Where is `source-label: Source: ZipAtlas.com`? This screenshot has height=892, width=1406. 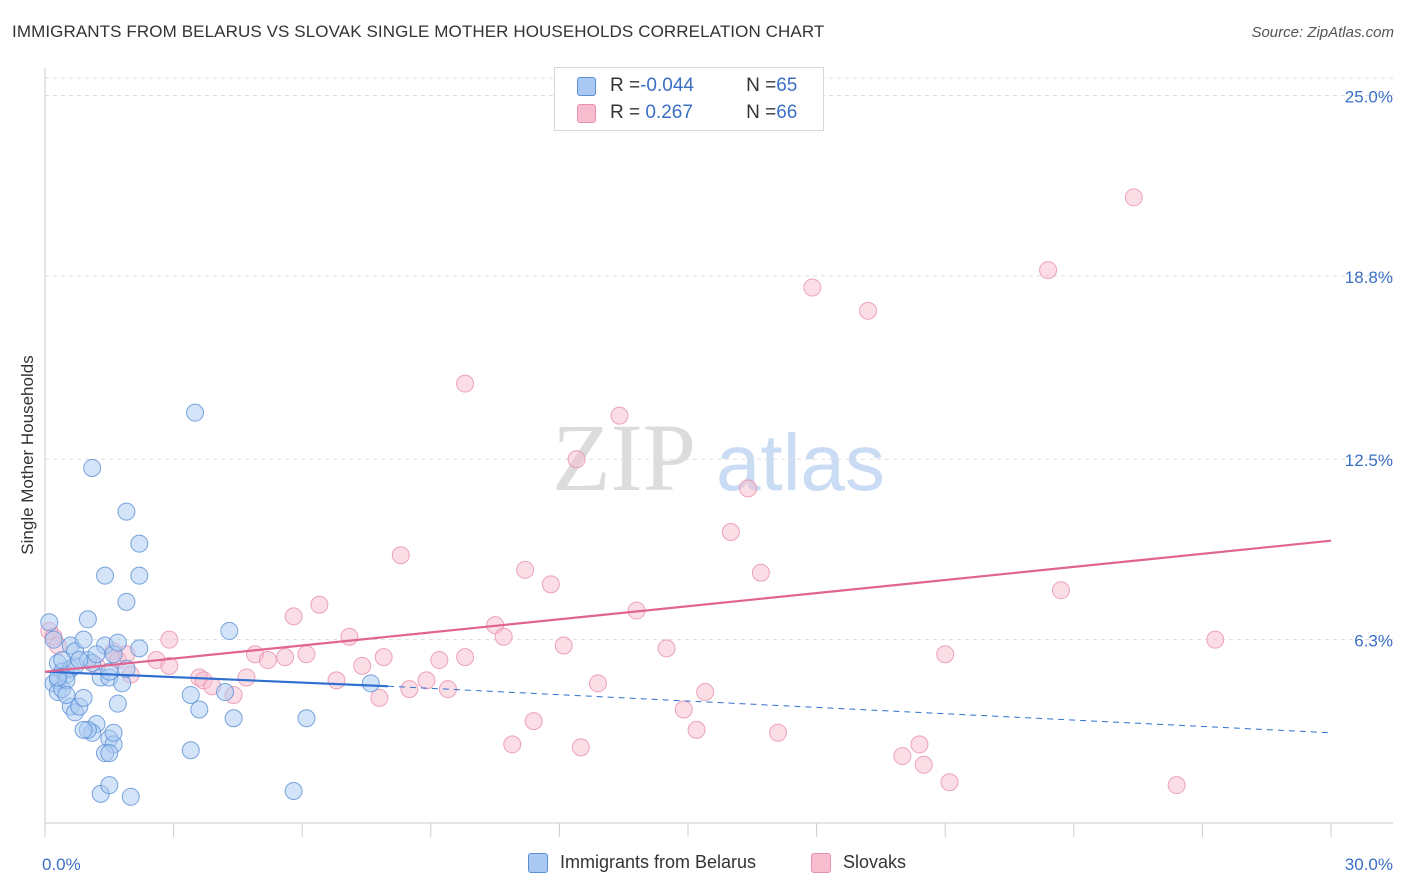 source-label: Source: ZipAtlas.com is located at coordinates (1322, 32).